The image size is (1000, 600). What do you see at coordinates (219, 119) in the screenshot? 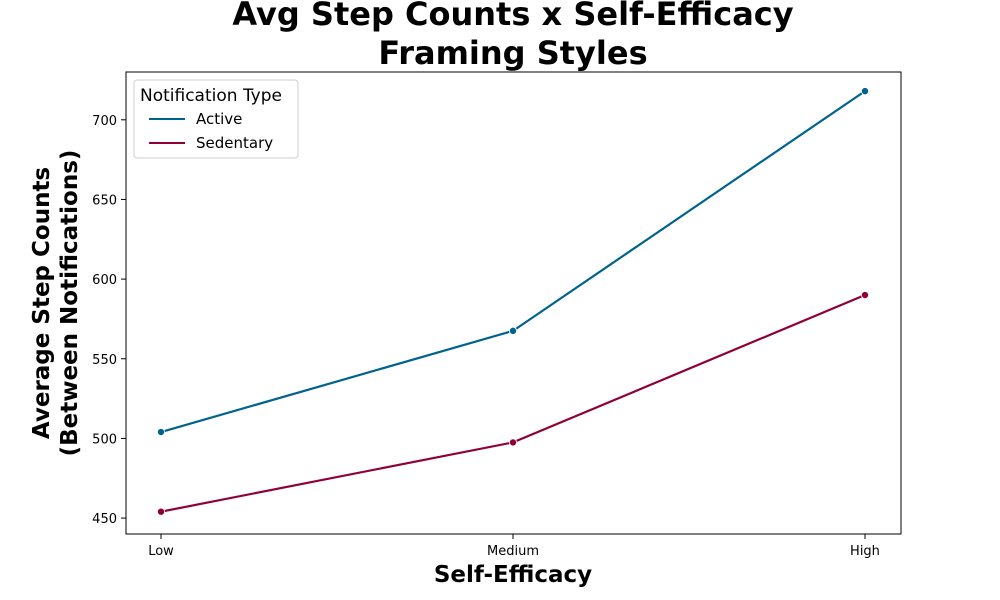
I see `legend-label-active: Active` at bounding box center [219, 119].